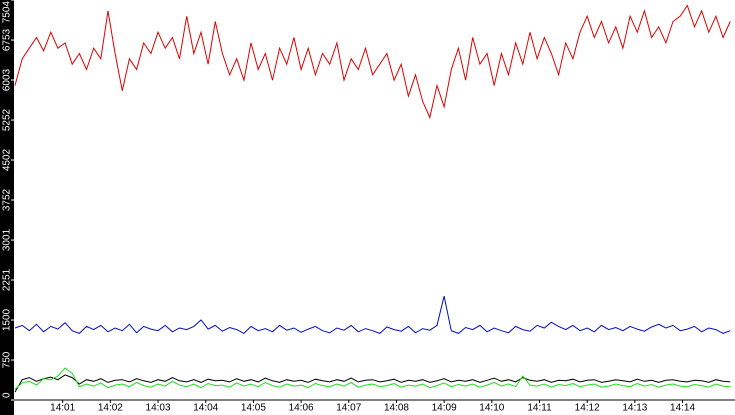 This screenshot has height=415, width=735. I want to click on y-tick-label: 750, so click(7, 359).